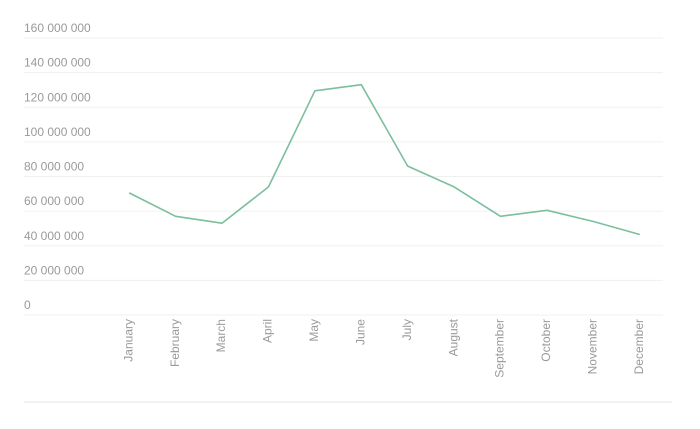 The image size is (700, 429). Describe the element at coordinates (54, 236) in the screenshot. I see `y-tick-label: 40 000 000` at that location.